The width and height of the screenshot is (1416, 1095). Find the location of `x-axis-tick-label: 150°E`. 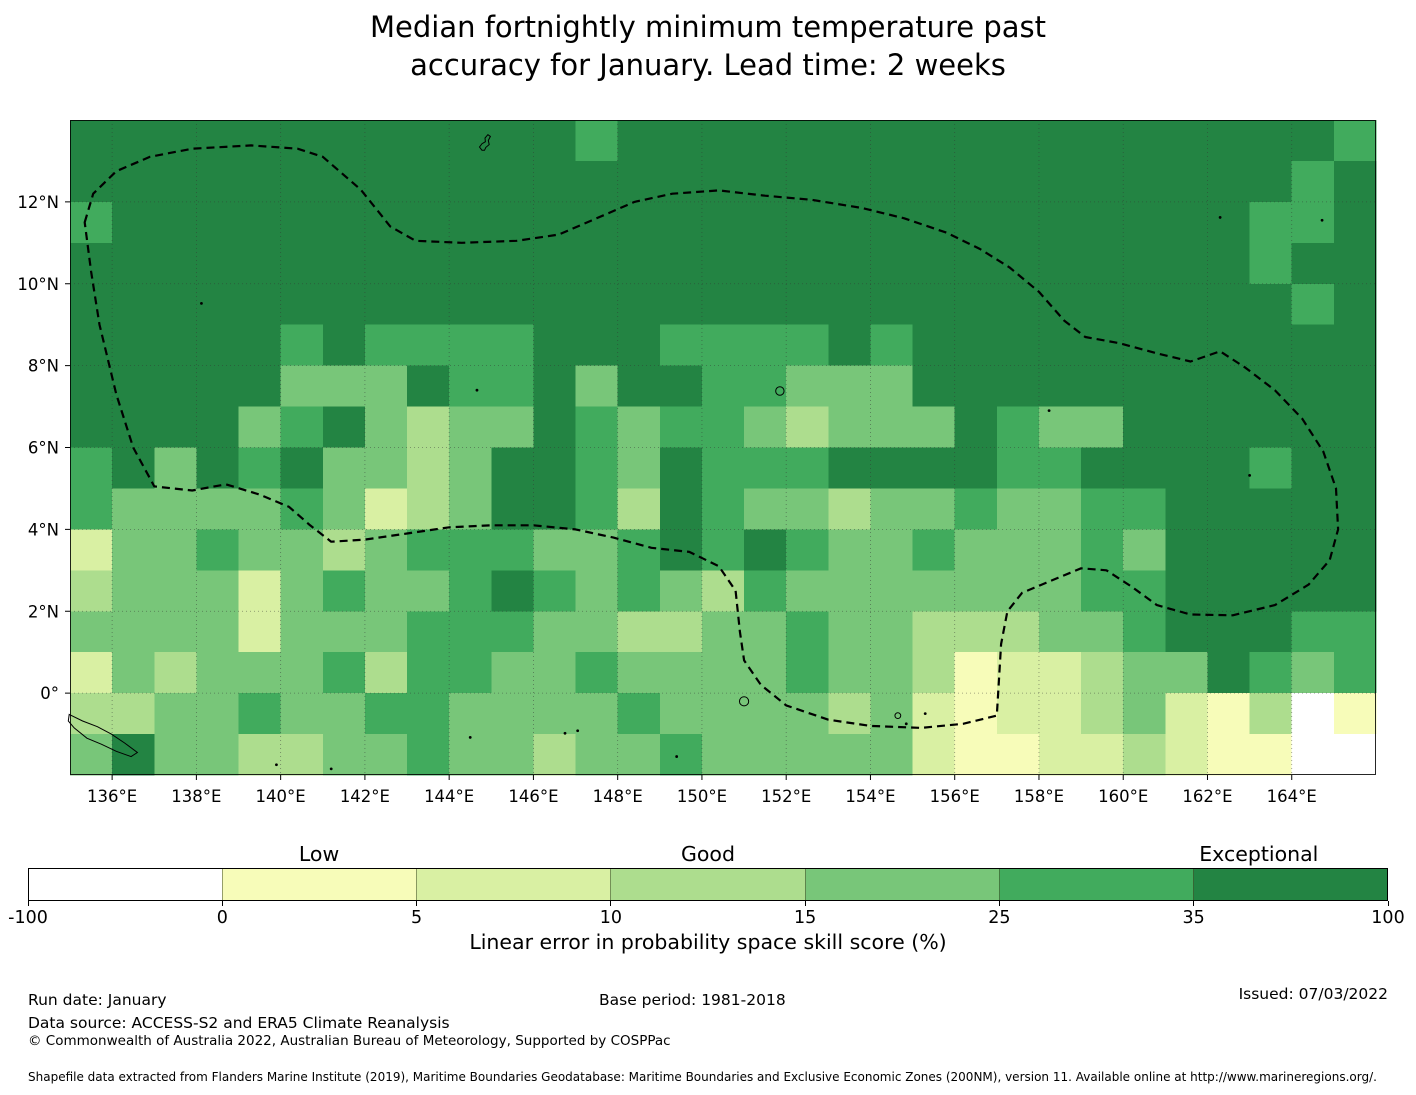

x-axis-tick-label: 150°E is located at coordinates (702, 796).